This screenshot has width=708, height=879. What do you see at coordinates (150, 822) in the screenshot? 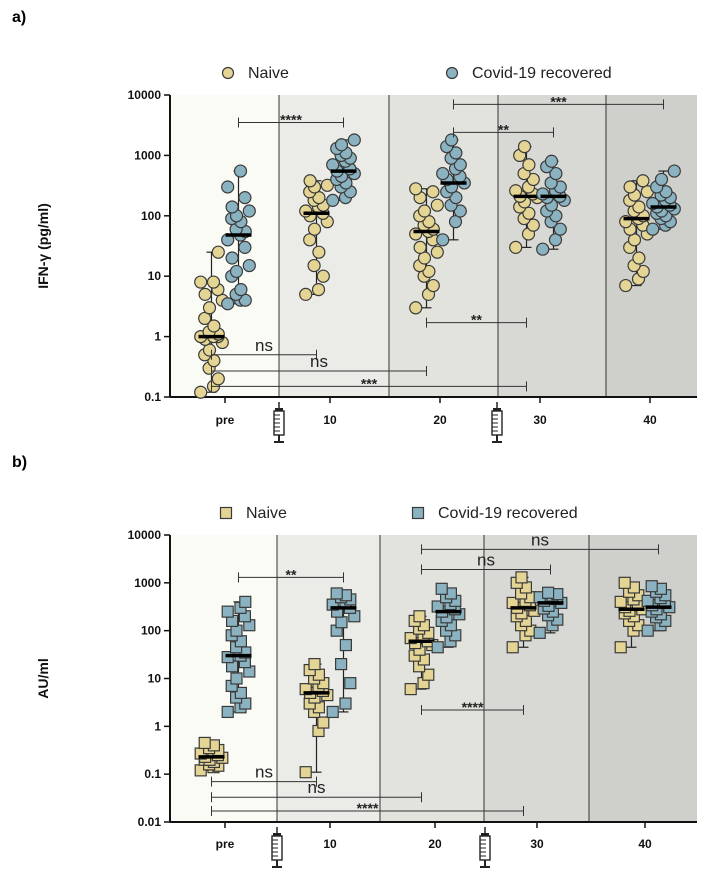
I see `y-tick-label: 0.01` at bounding box center [150, 822].